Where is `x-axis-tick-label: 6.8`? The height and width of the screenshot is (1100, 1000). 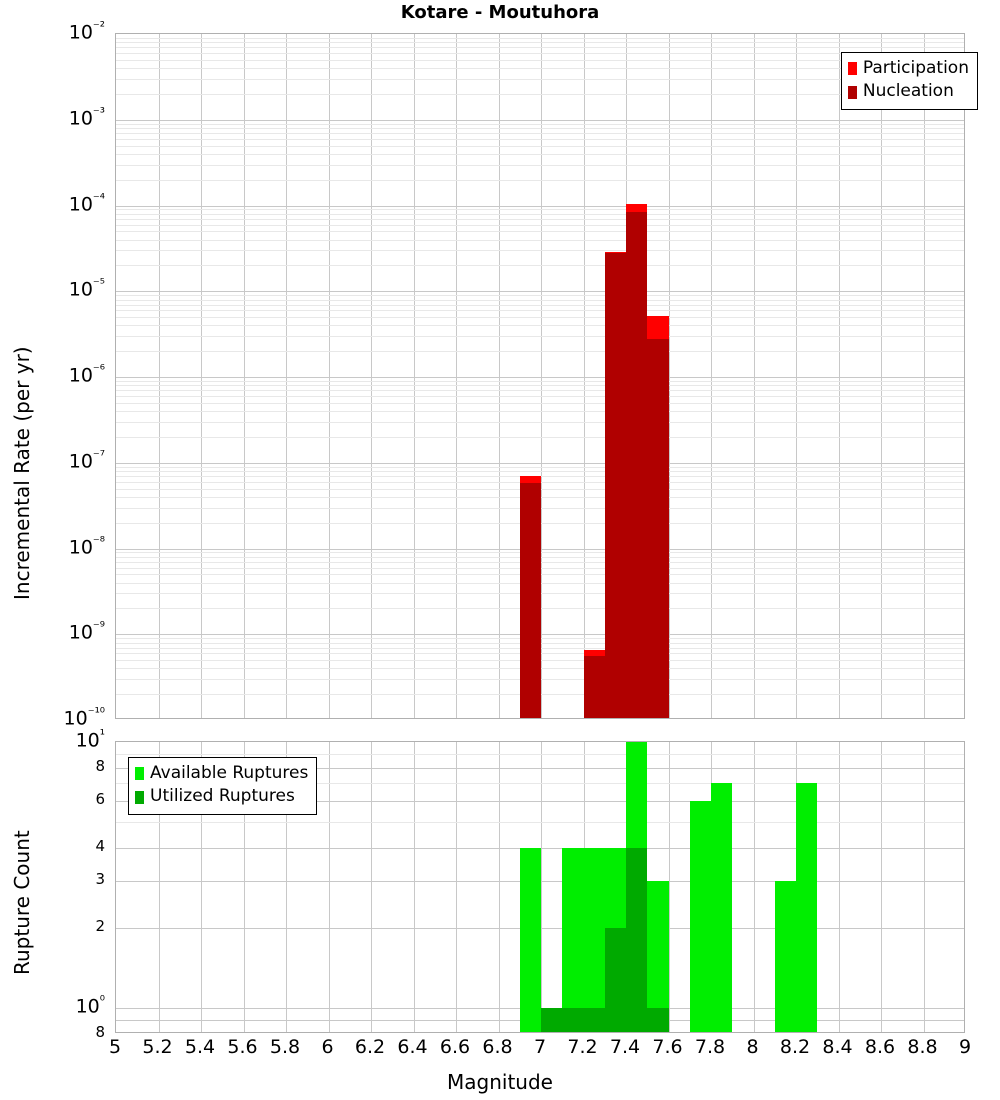
x-axis-tick-label: 6.8 is located at coordinates (497, 1047).